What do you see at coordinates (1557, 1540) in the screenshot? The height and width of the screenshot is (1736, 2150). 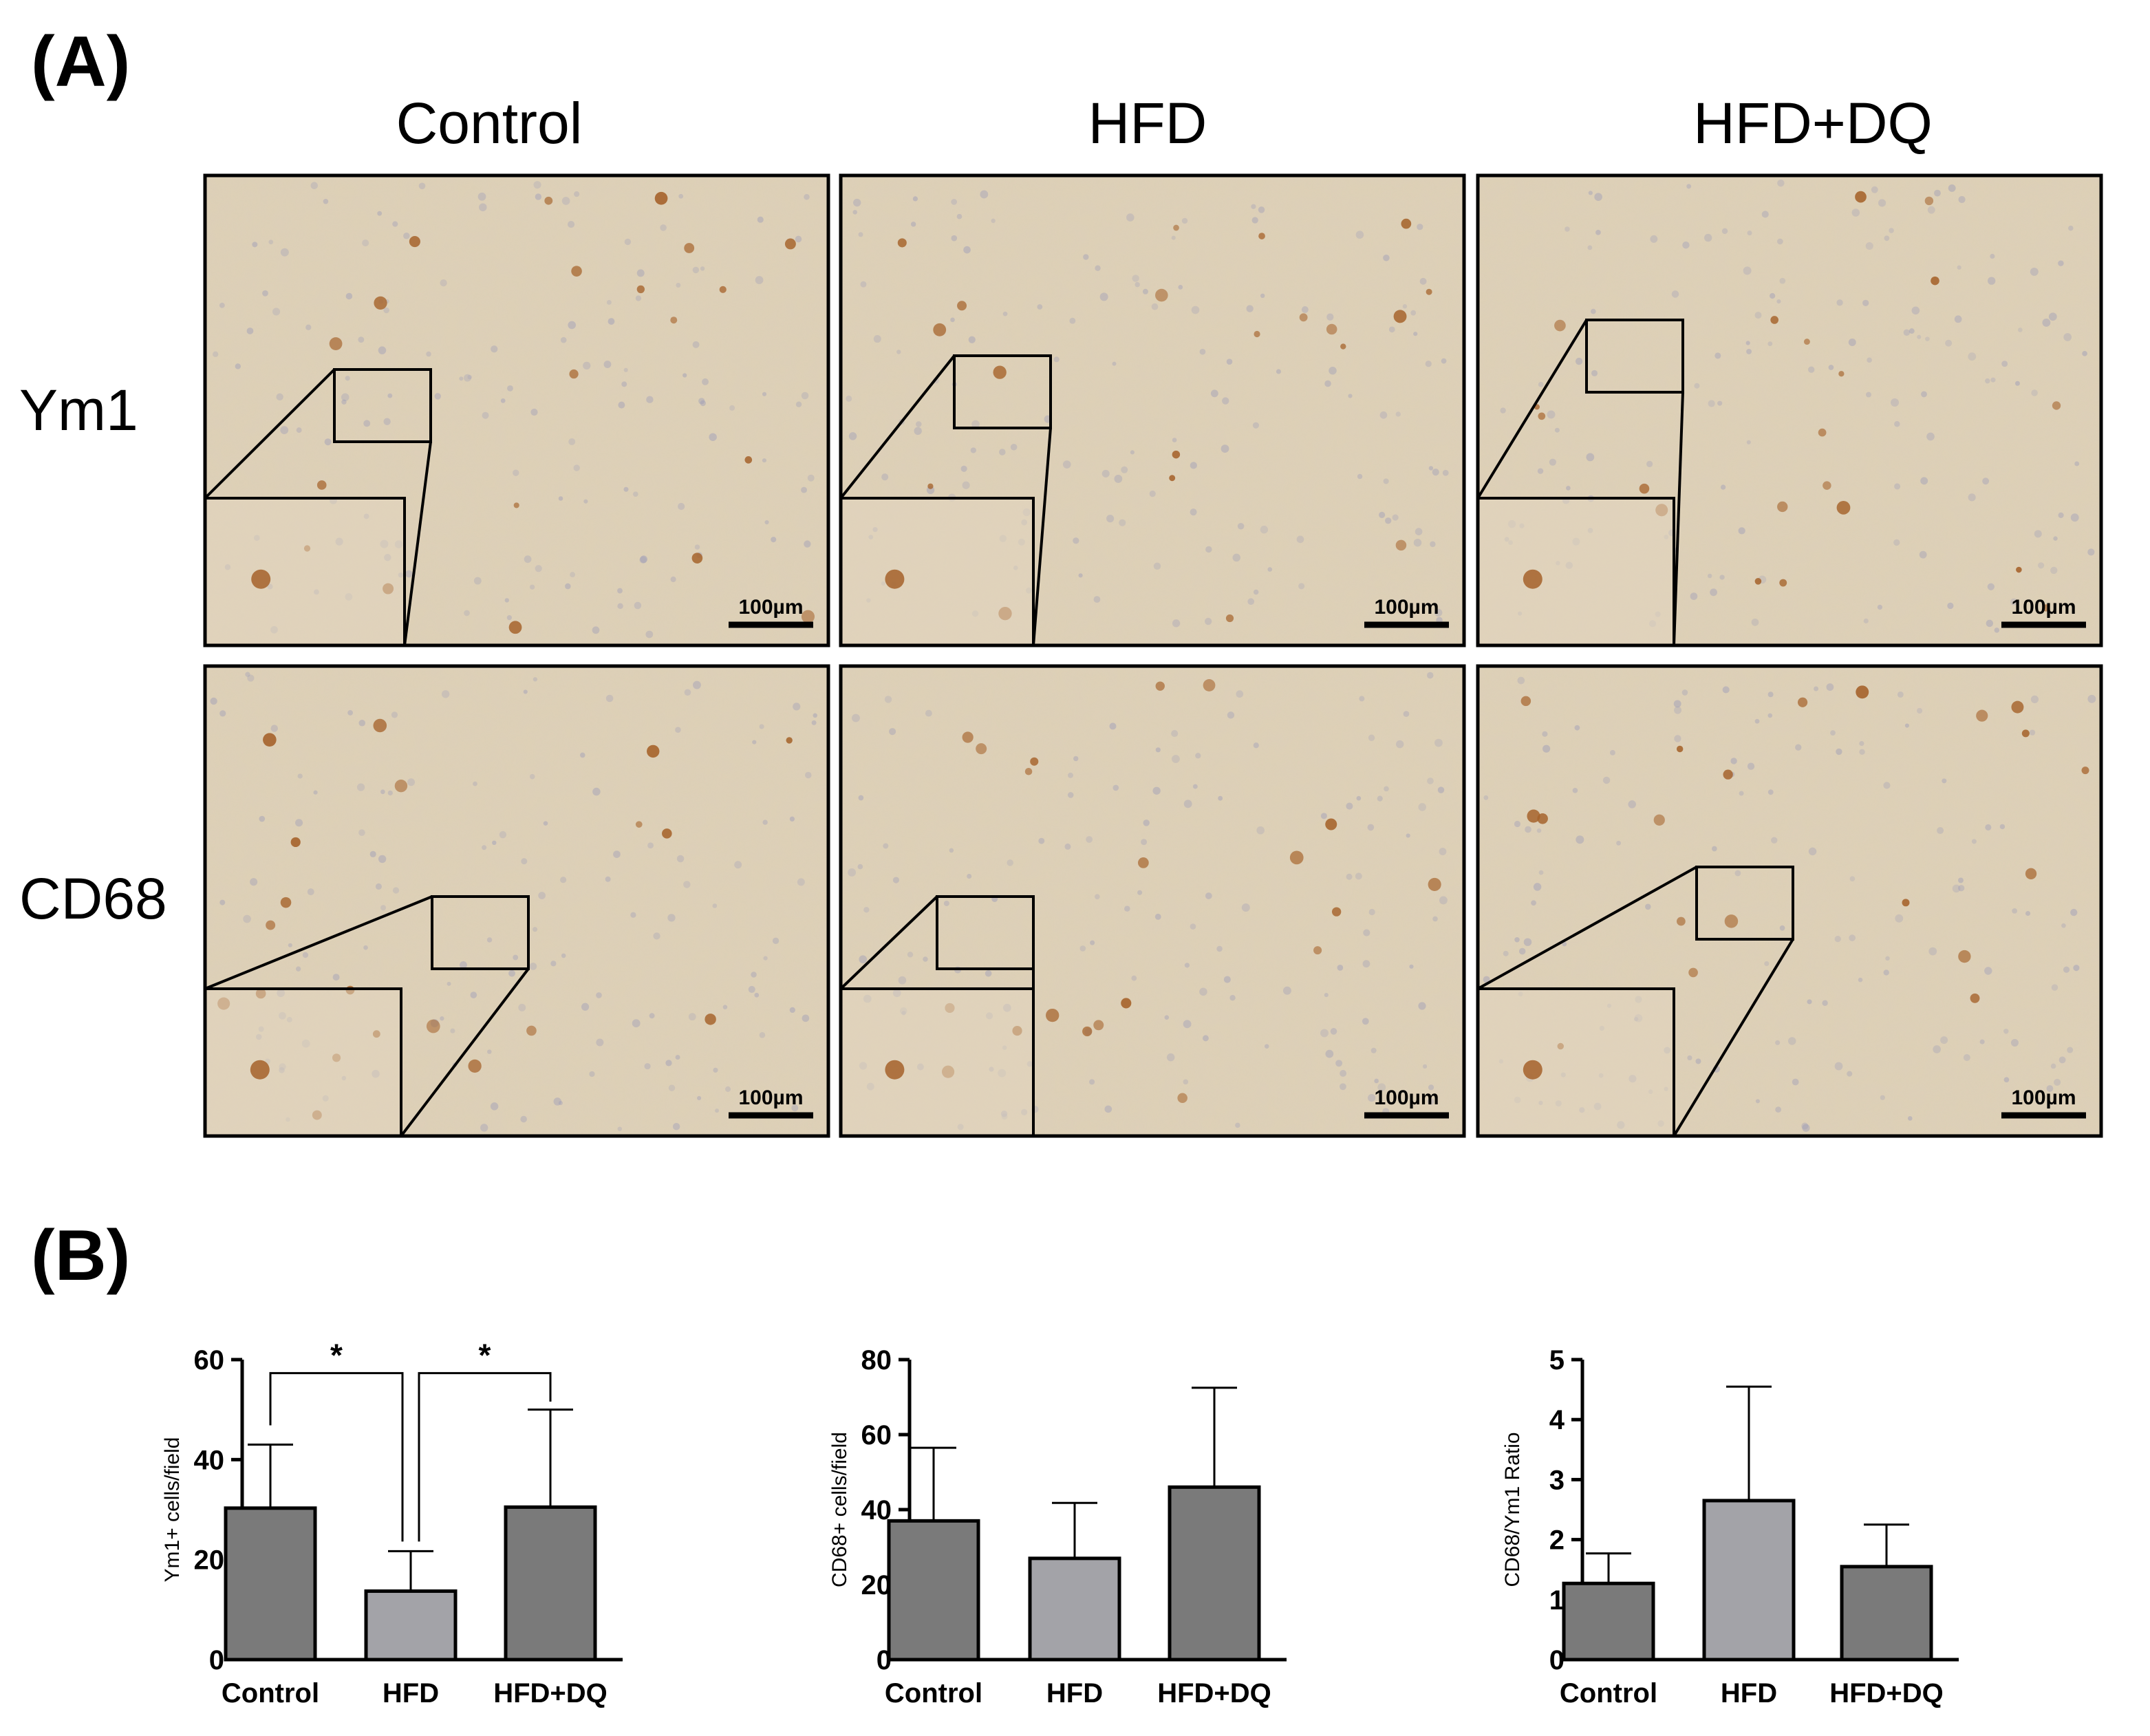 I see `y-tick-label: 2` at bounding box center [1557, 1540].